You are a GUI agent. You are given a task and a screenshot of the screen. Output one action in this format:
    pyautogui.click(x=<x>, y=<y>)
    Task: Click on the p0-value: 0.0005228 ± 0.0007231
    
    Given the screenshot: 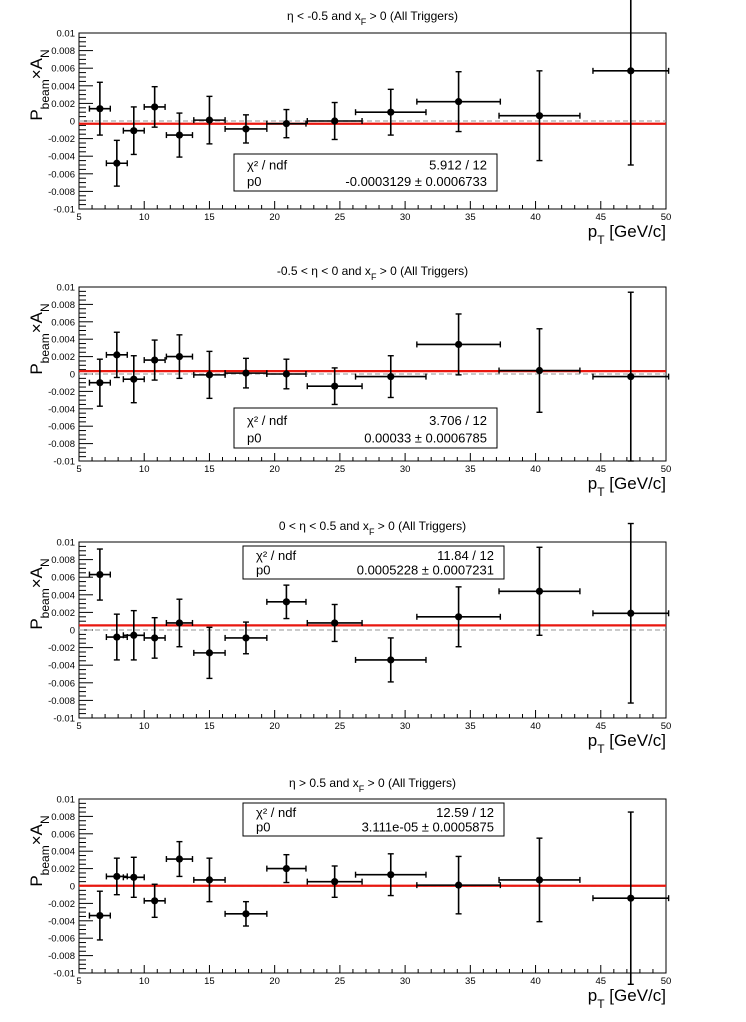 What is the action you would take?
    pyautogui.click(x=425, y=569)
    